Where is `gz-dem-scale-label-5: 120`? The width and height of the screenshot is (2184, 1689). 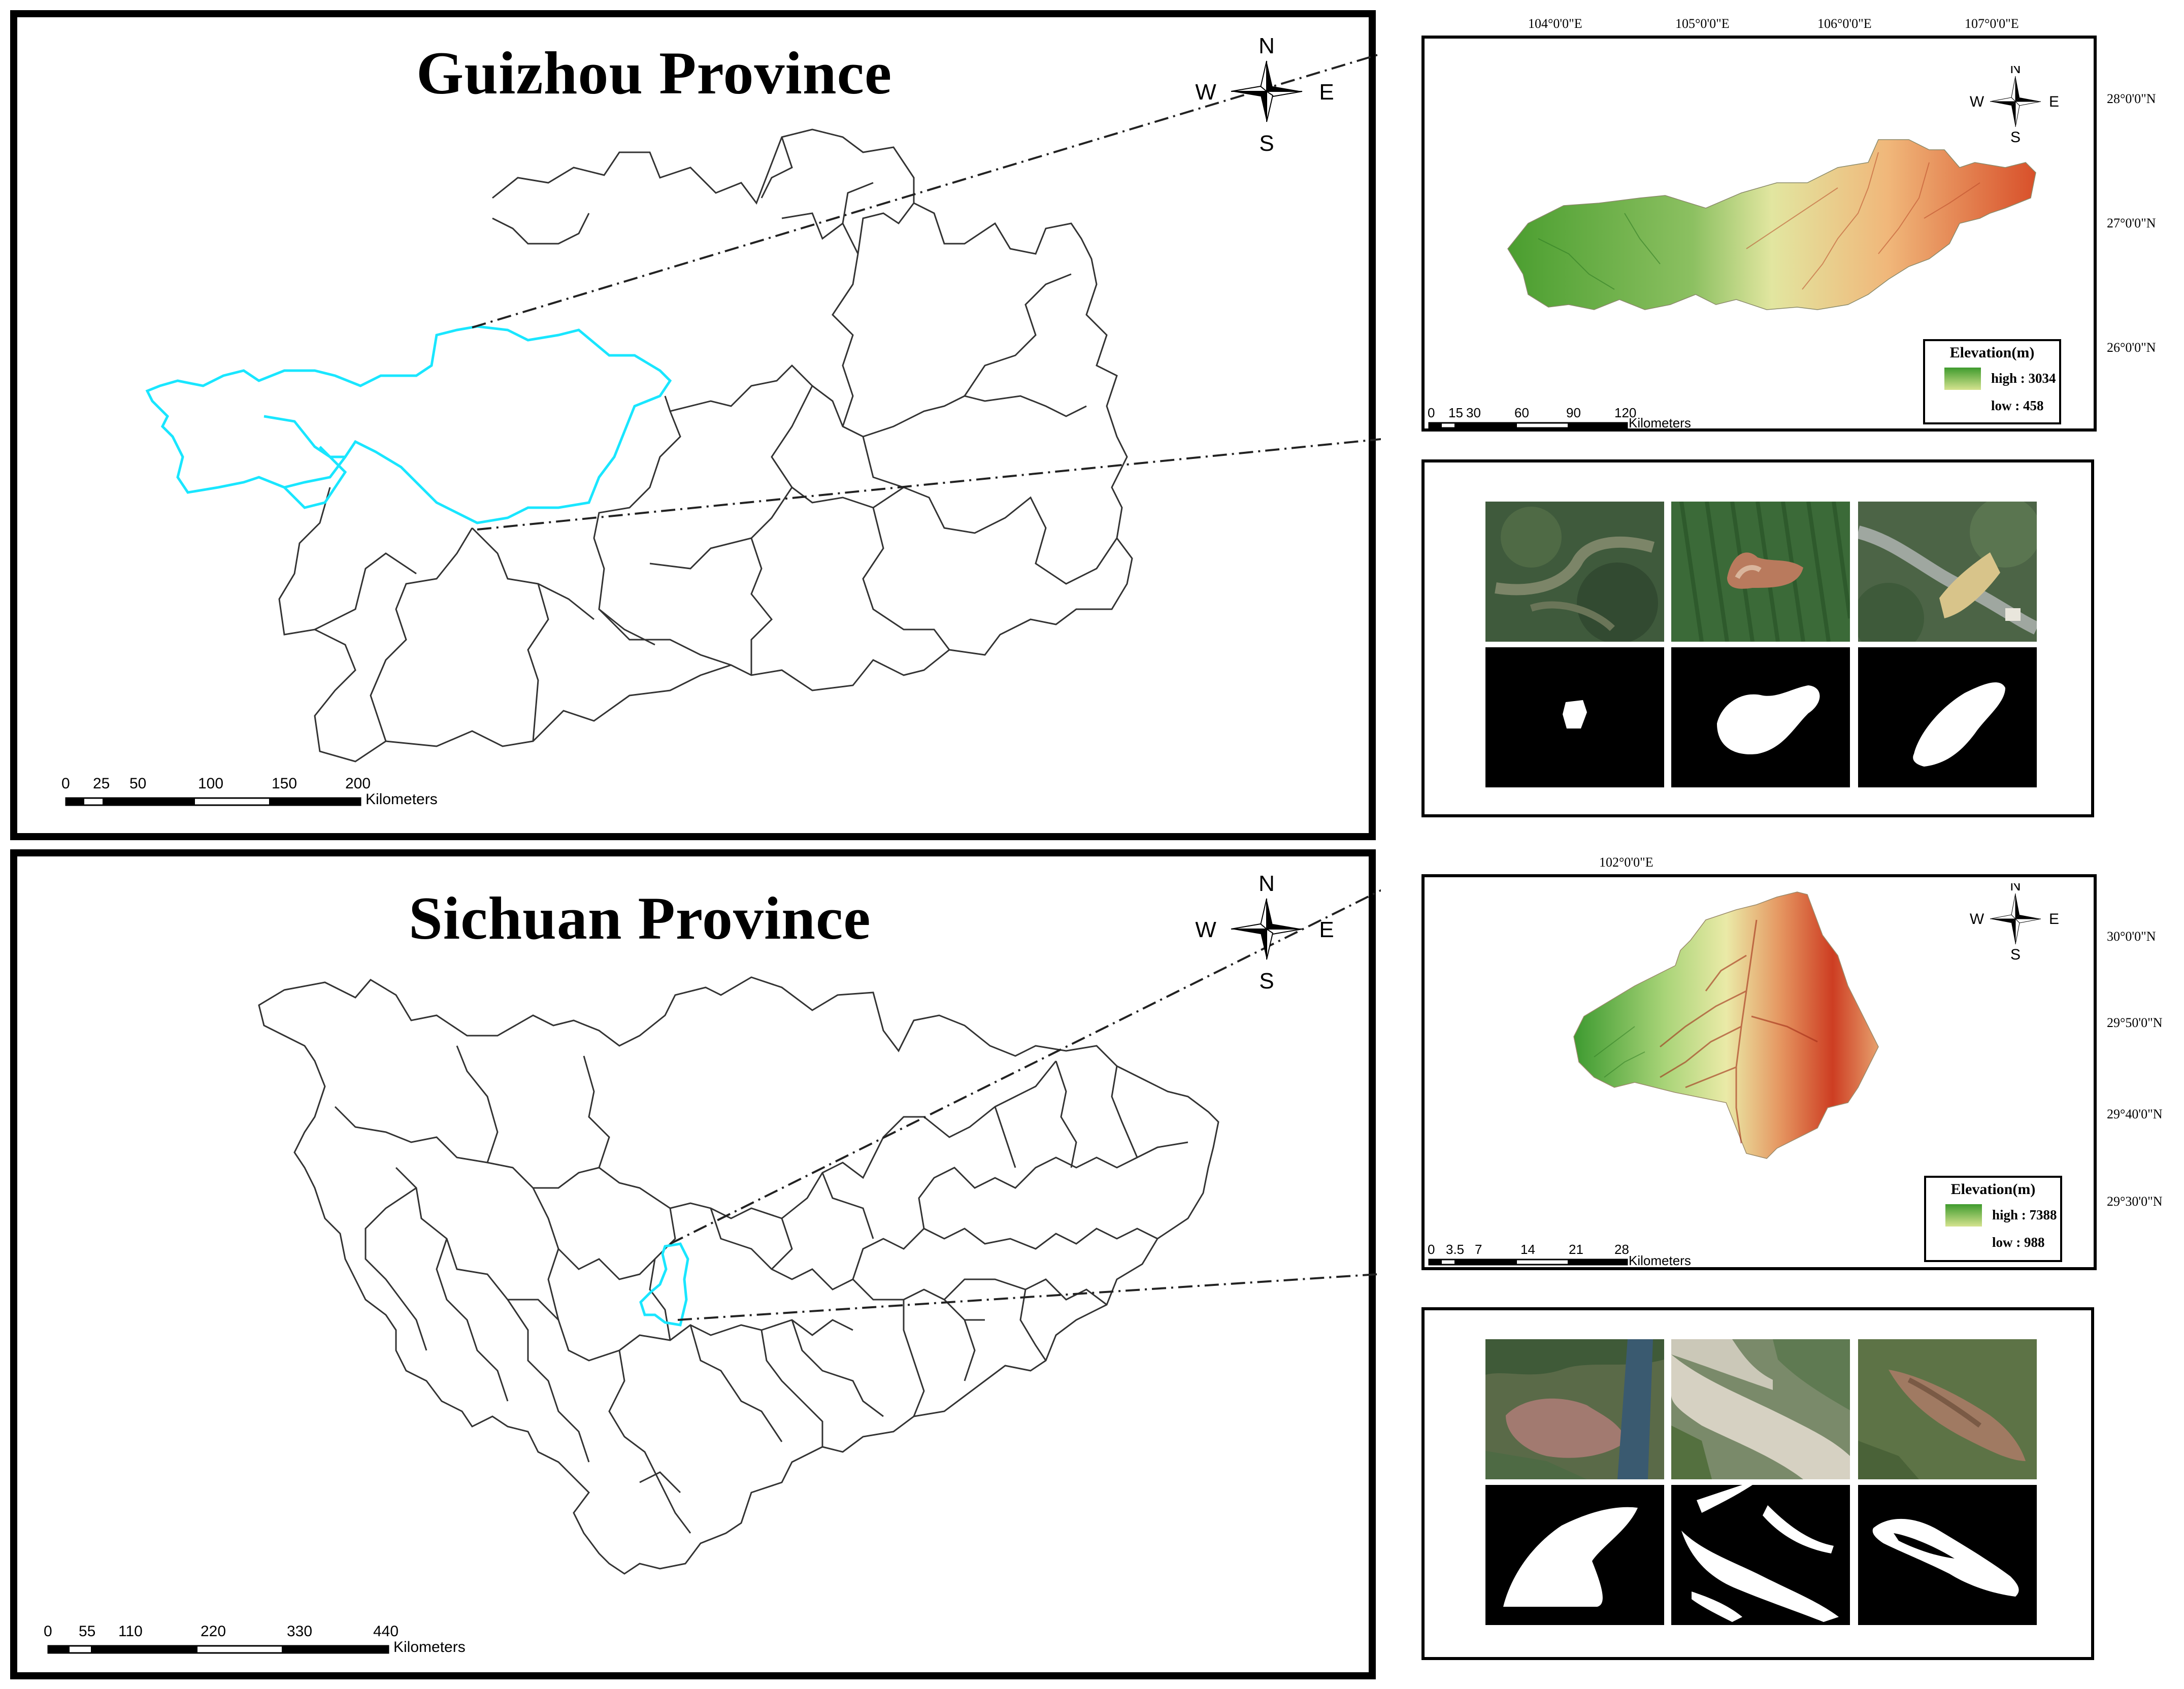
gz-dem-scale-label-5: 120 is located at coordinates (1625, 412).